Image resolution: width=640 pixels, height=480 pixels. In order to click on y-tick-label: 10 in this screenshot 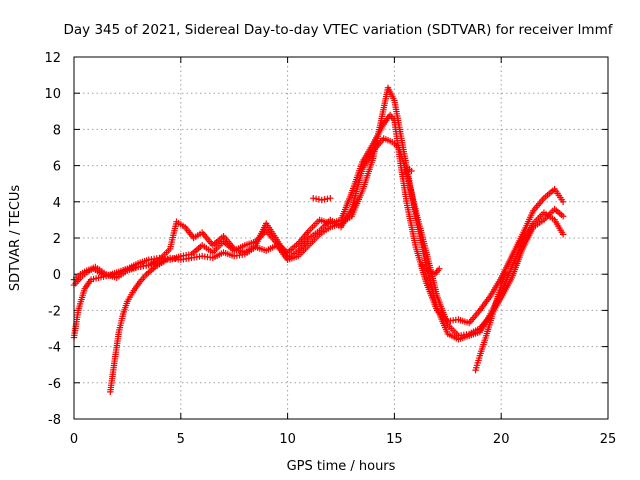, I will do `click(52, 94)`.